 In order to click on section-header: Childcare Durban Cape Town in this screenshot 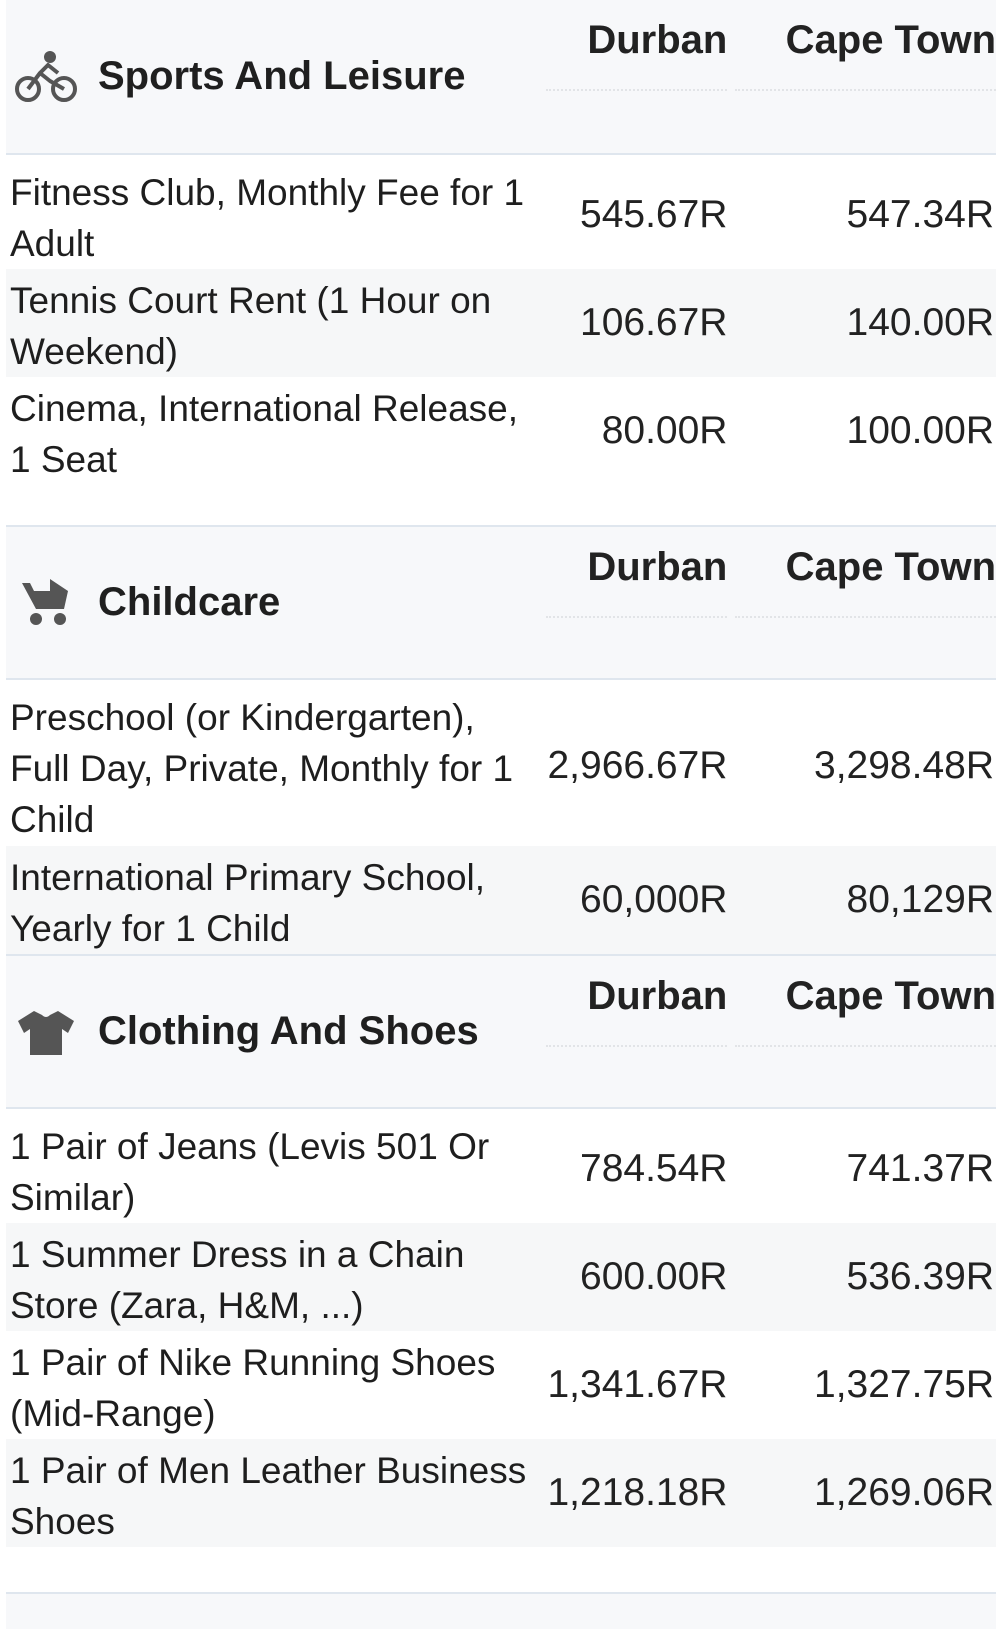, I will do `click(501, 602)`.